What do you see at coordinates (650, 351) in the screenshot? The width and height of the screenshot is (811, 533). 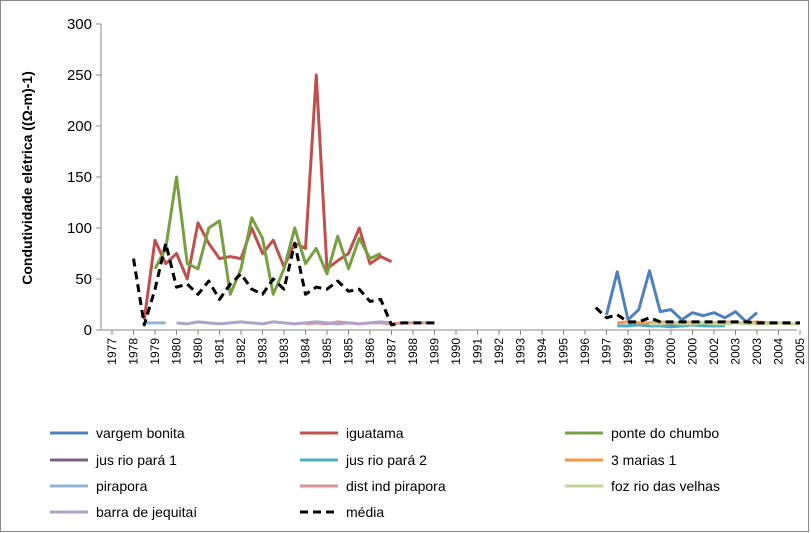 I see `x-tick-label: 1999` at bounding box center [650, 351].